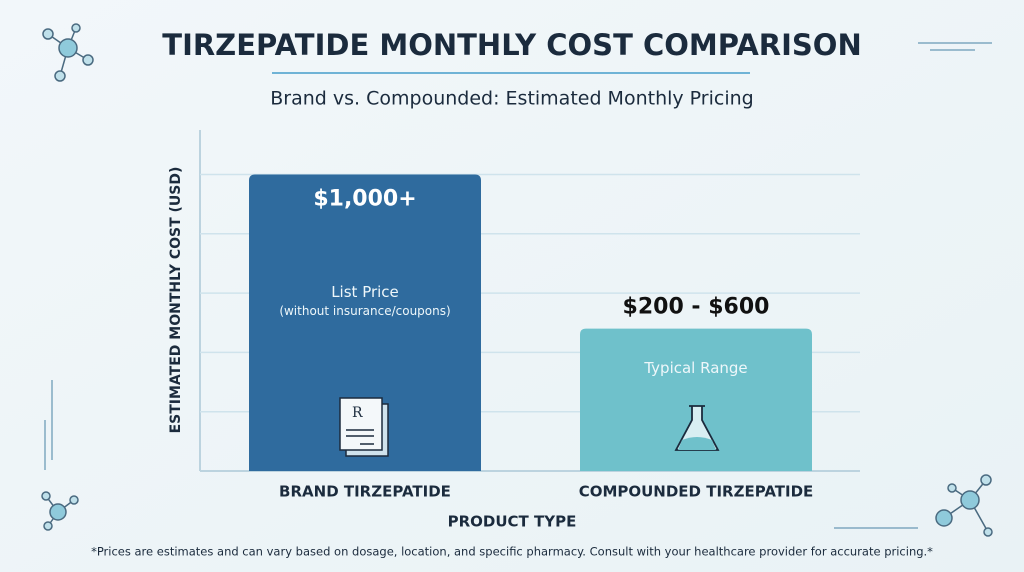  Describe the element at coordinates (696, 307) in the screenshot. I see `value-label: $200 - $600` at that location.